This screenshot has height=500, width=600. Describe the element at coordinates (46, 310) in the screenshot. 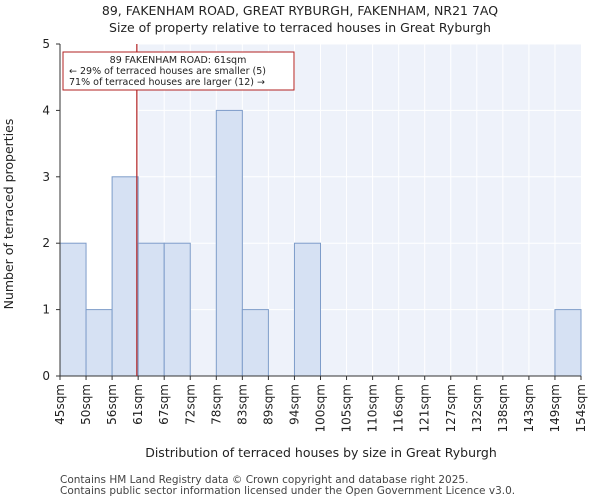

I see `y-tick-label: 1` at that location.